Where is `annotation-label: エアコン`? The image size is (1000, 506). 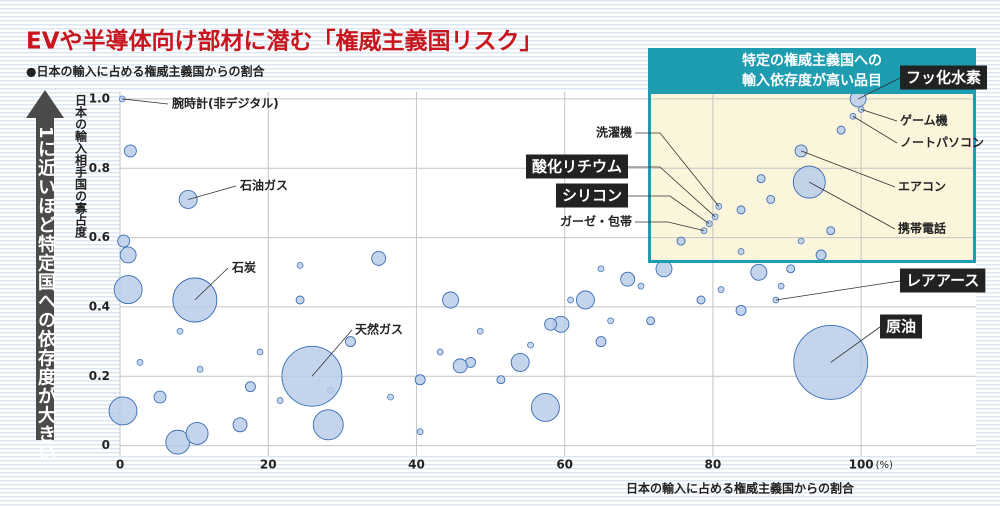 annotation-label: エアコン is located at coordinates (922, 187).